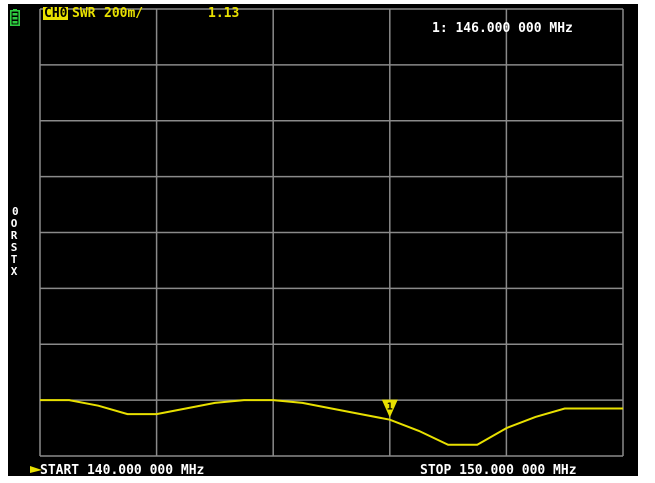 The image size is (655, 483). Describe the element at coordinates (15, 211) in the screenshot. I see `reference-value: 0` at that location.